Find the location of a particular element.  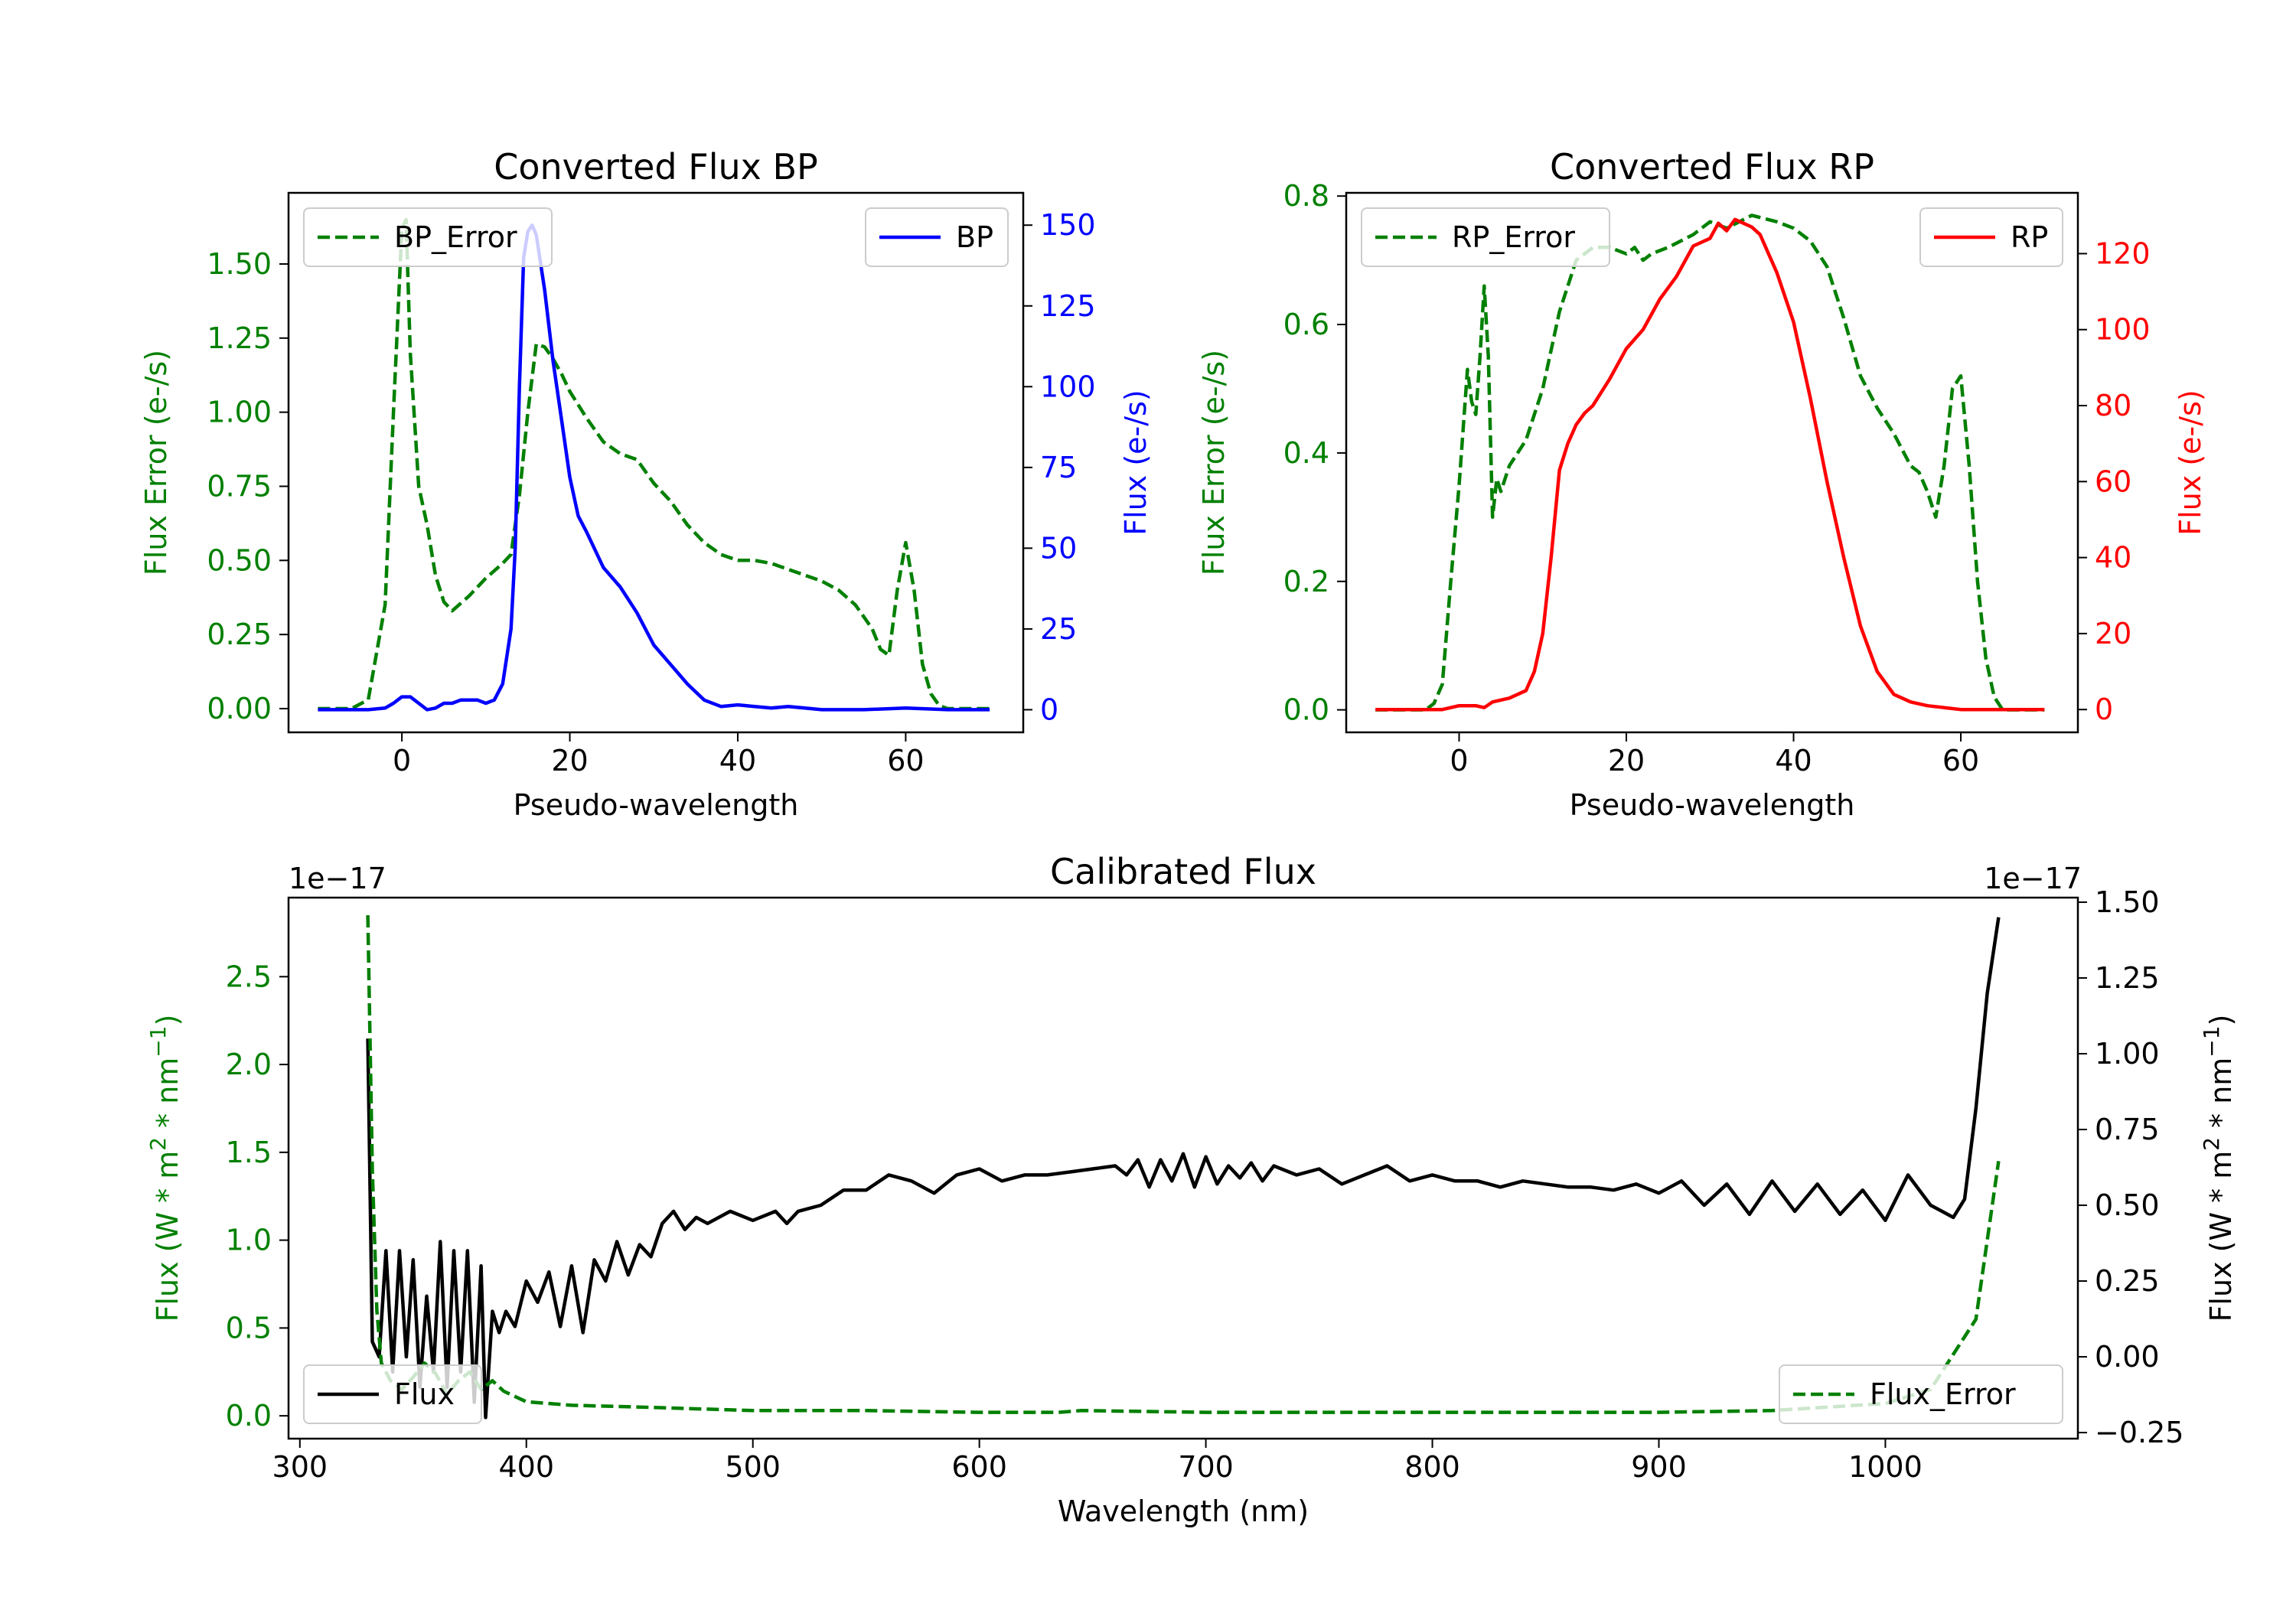

y-left-axis-label: Flux (W * m2 * nm−1) is located at coordinates (165, 1168).